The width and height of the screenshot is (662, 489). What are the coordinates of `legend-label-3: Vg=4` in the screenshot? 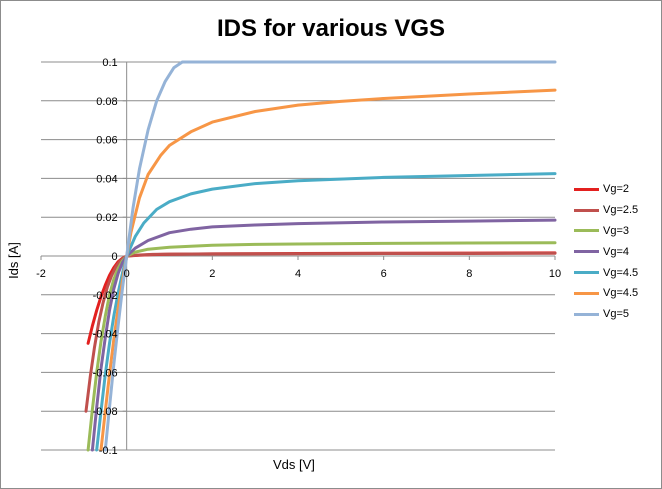 It's located at (616, 251).